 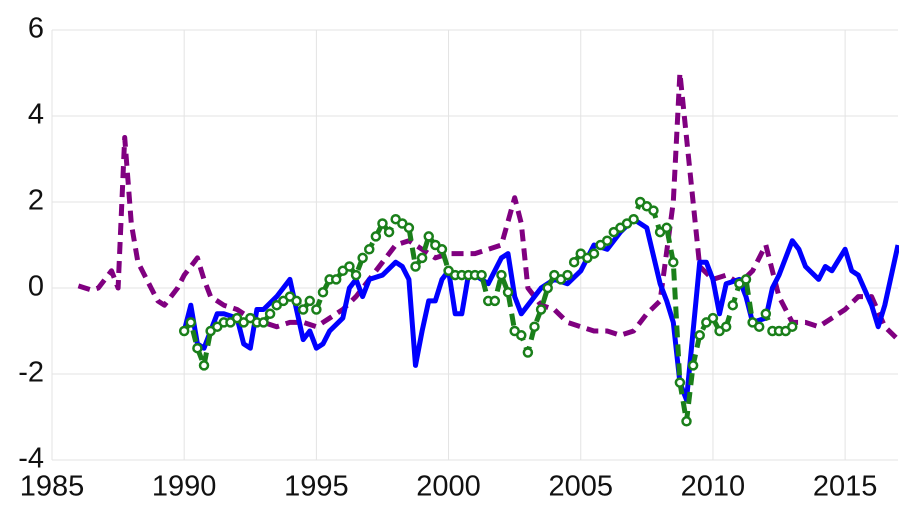 What do you see at coordinates (36, 201) in the screenshot?
I see `y-tick-label: 2` at bounding box center [36, 201].